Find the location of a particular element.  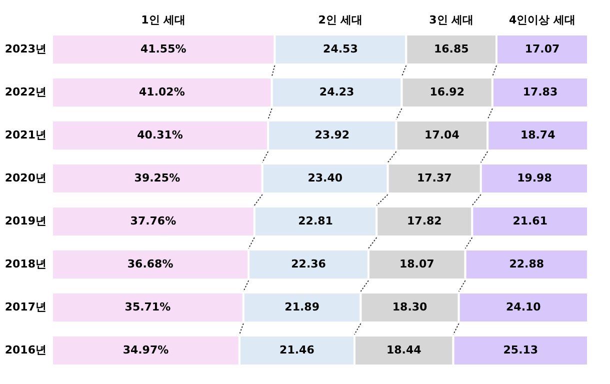

data-label: 35.71% is located at coordinates (147, 307).